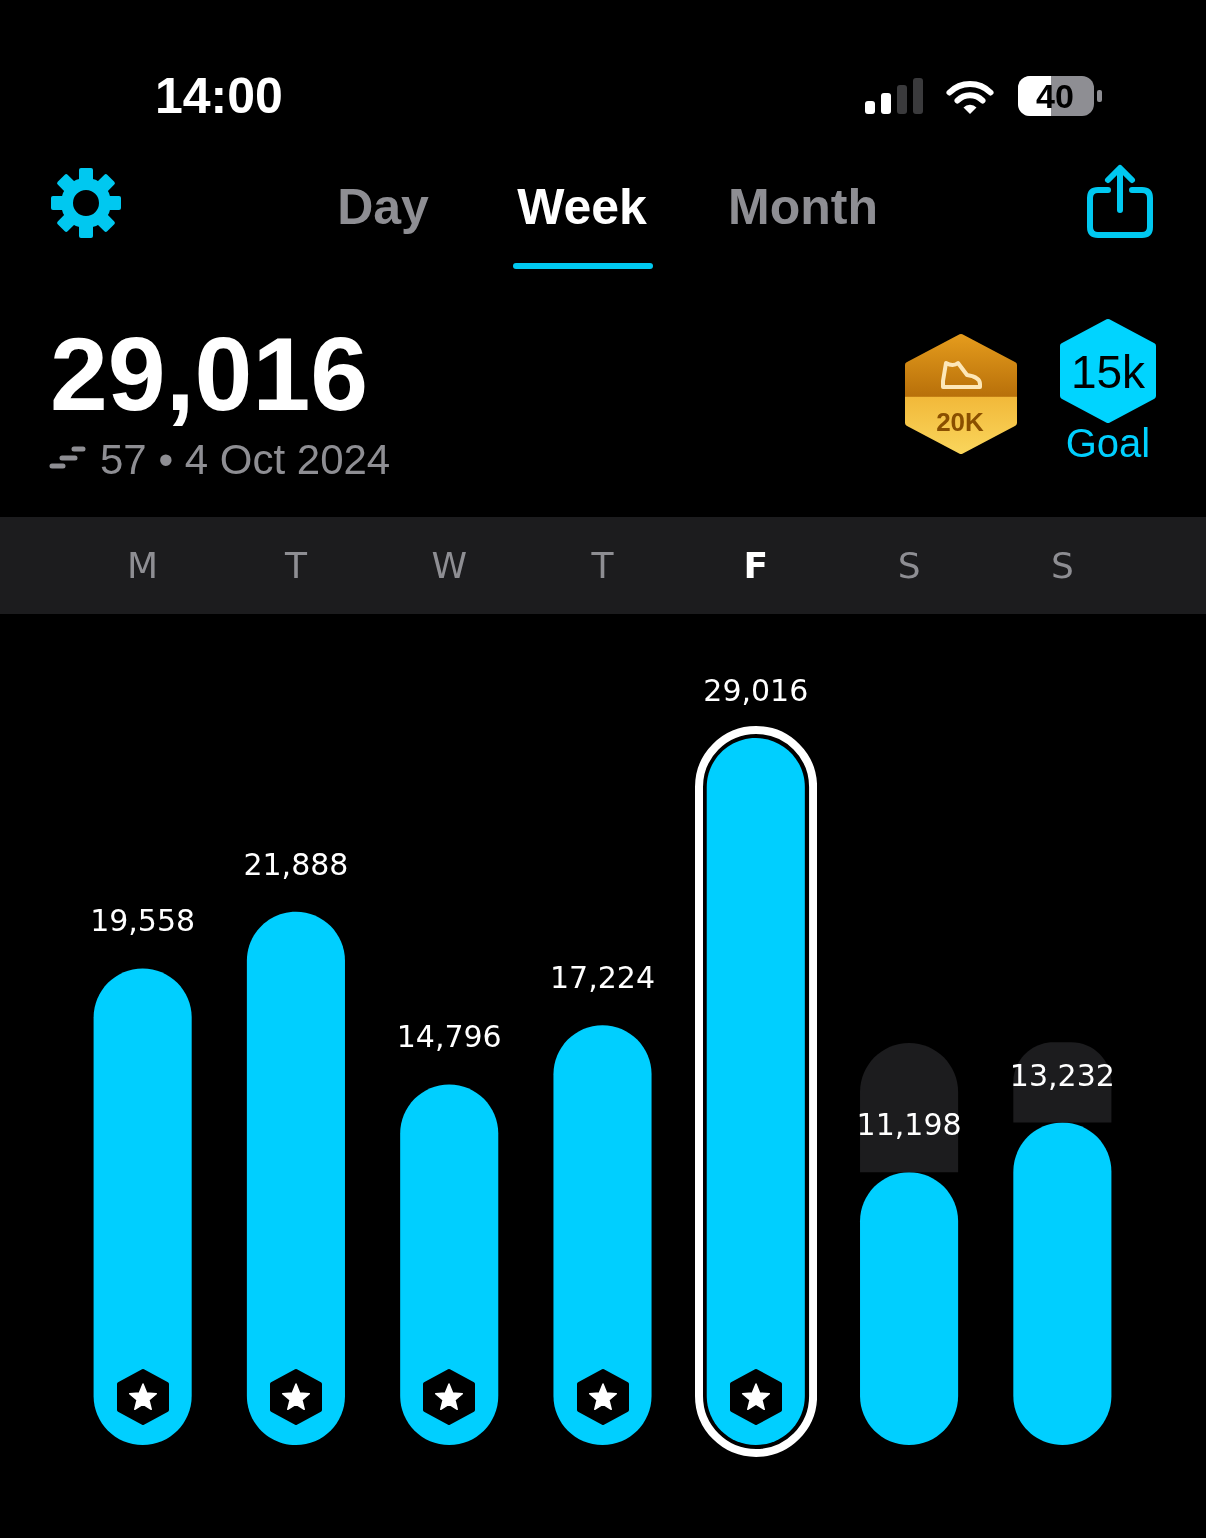 The width and height of the screenshot is (1206, 1538). Describe the element at coordinates (143, 921) in the screenshot. I see `data-label: 19,558` at that location.